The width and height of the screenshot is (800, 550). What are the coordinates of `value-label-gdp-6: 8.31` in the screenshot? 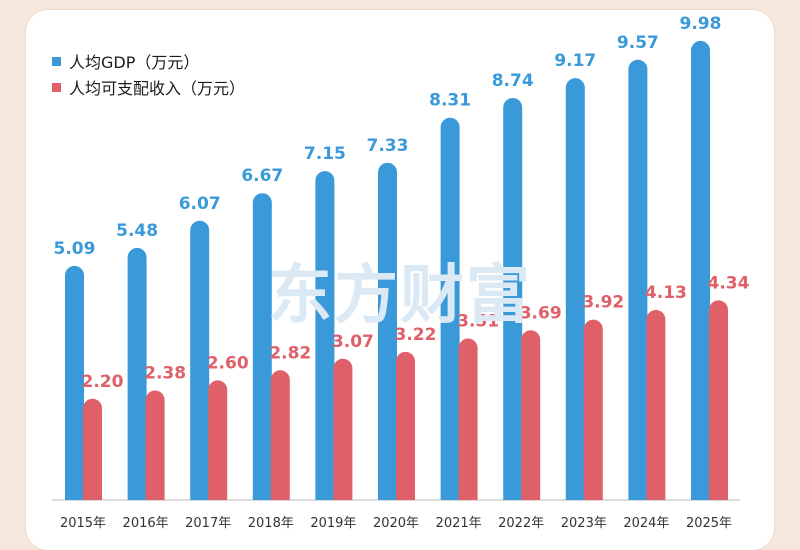 It's located at (450, 101).